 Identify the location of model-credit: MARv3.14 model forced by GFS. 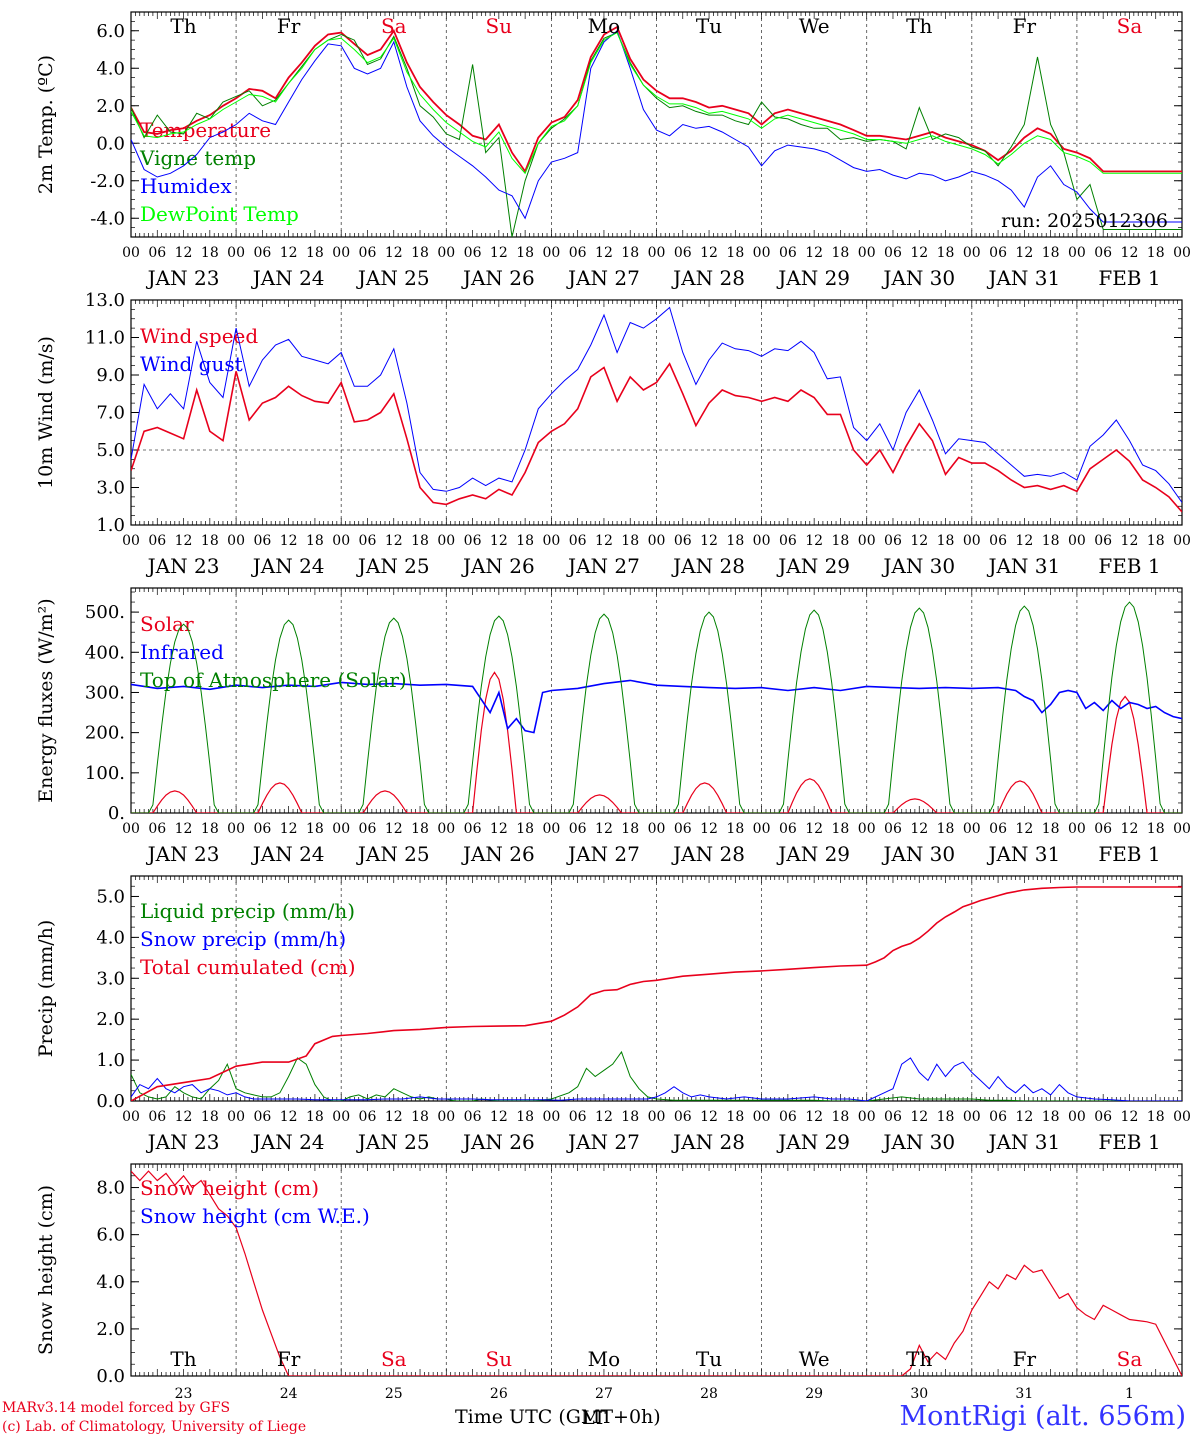
(116, 1408).